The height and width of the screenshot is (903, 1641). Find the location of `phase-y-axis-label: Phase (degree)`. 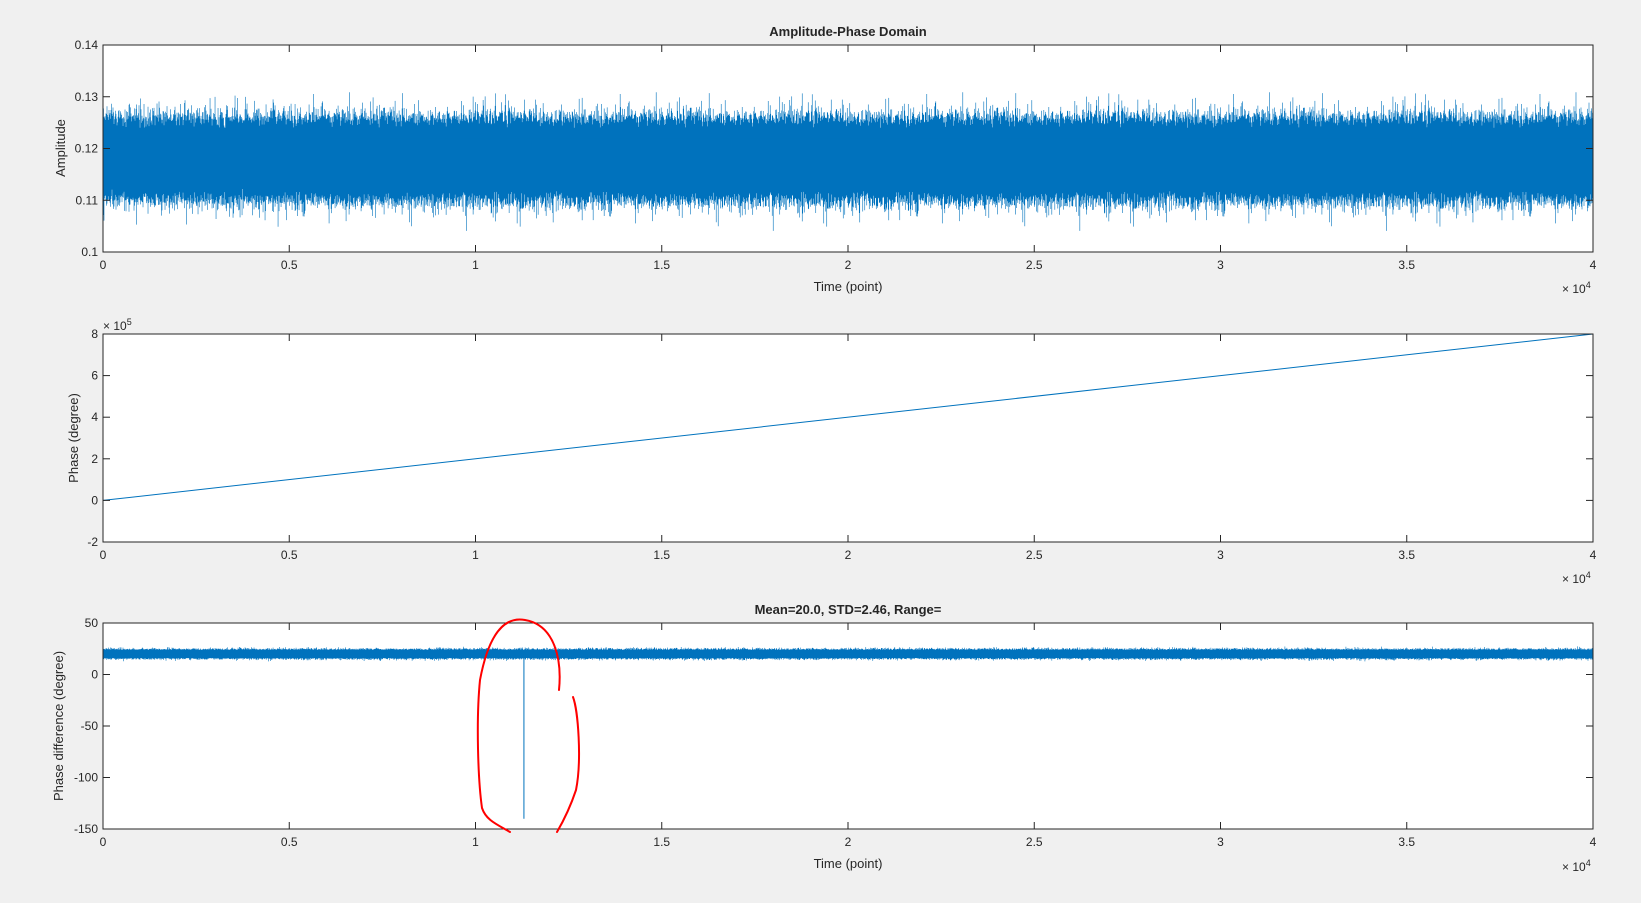

phase-y-axis-label: Phase (degree) is located at coordinates (73, 438).